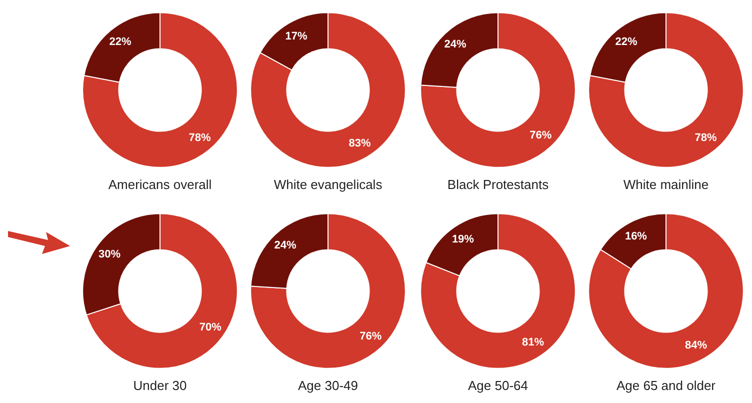 The width and height of the screenshot is (752, 403). What do you see at coordinates (533, 342) in the screenshot?
I see `data-label: 81%` at bounding box center [533, 342].